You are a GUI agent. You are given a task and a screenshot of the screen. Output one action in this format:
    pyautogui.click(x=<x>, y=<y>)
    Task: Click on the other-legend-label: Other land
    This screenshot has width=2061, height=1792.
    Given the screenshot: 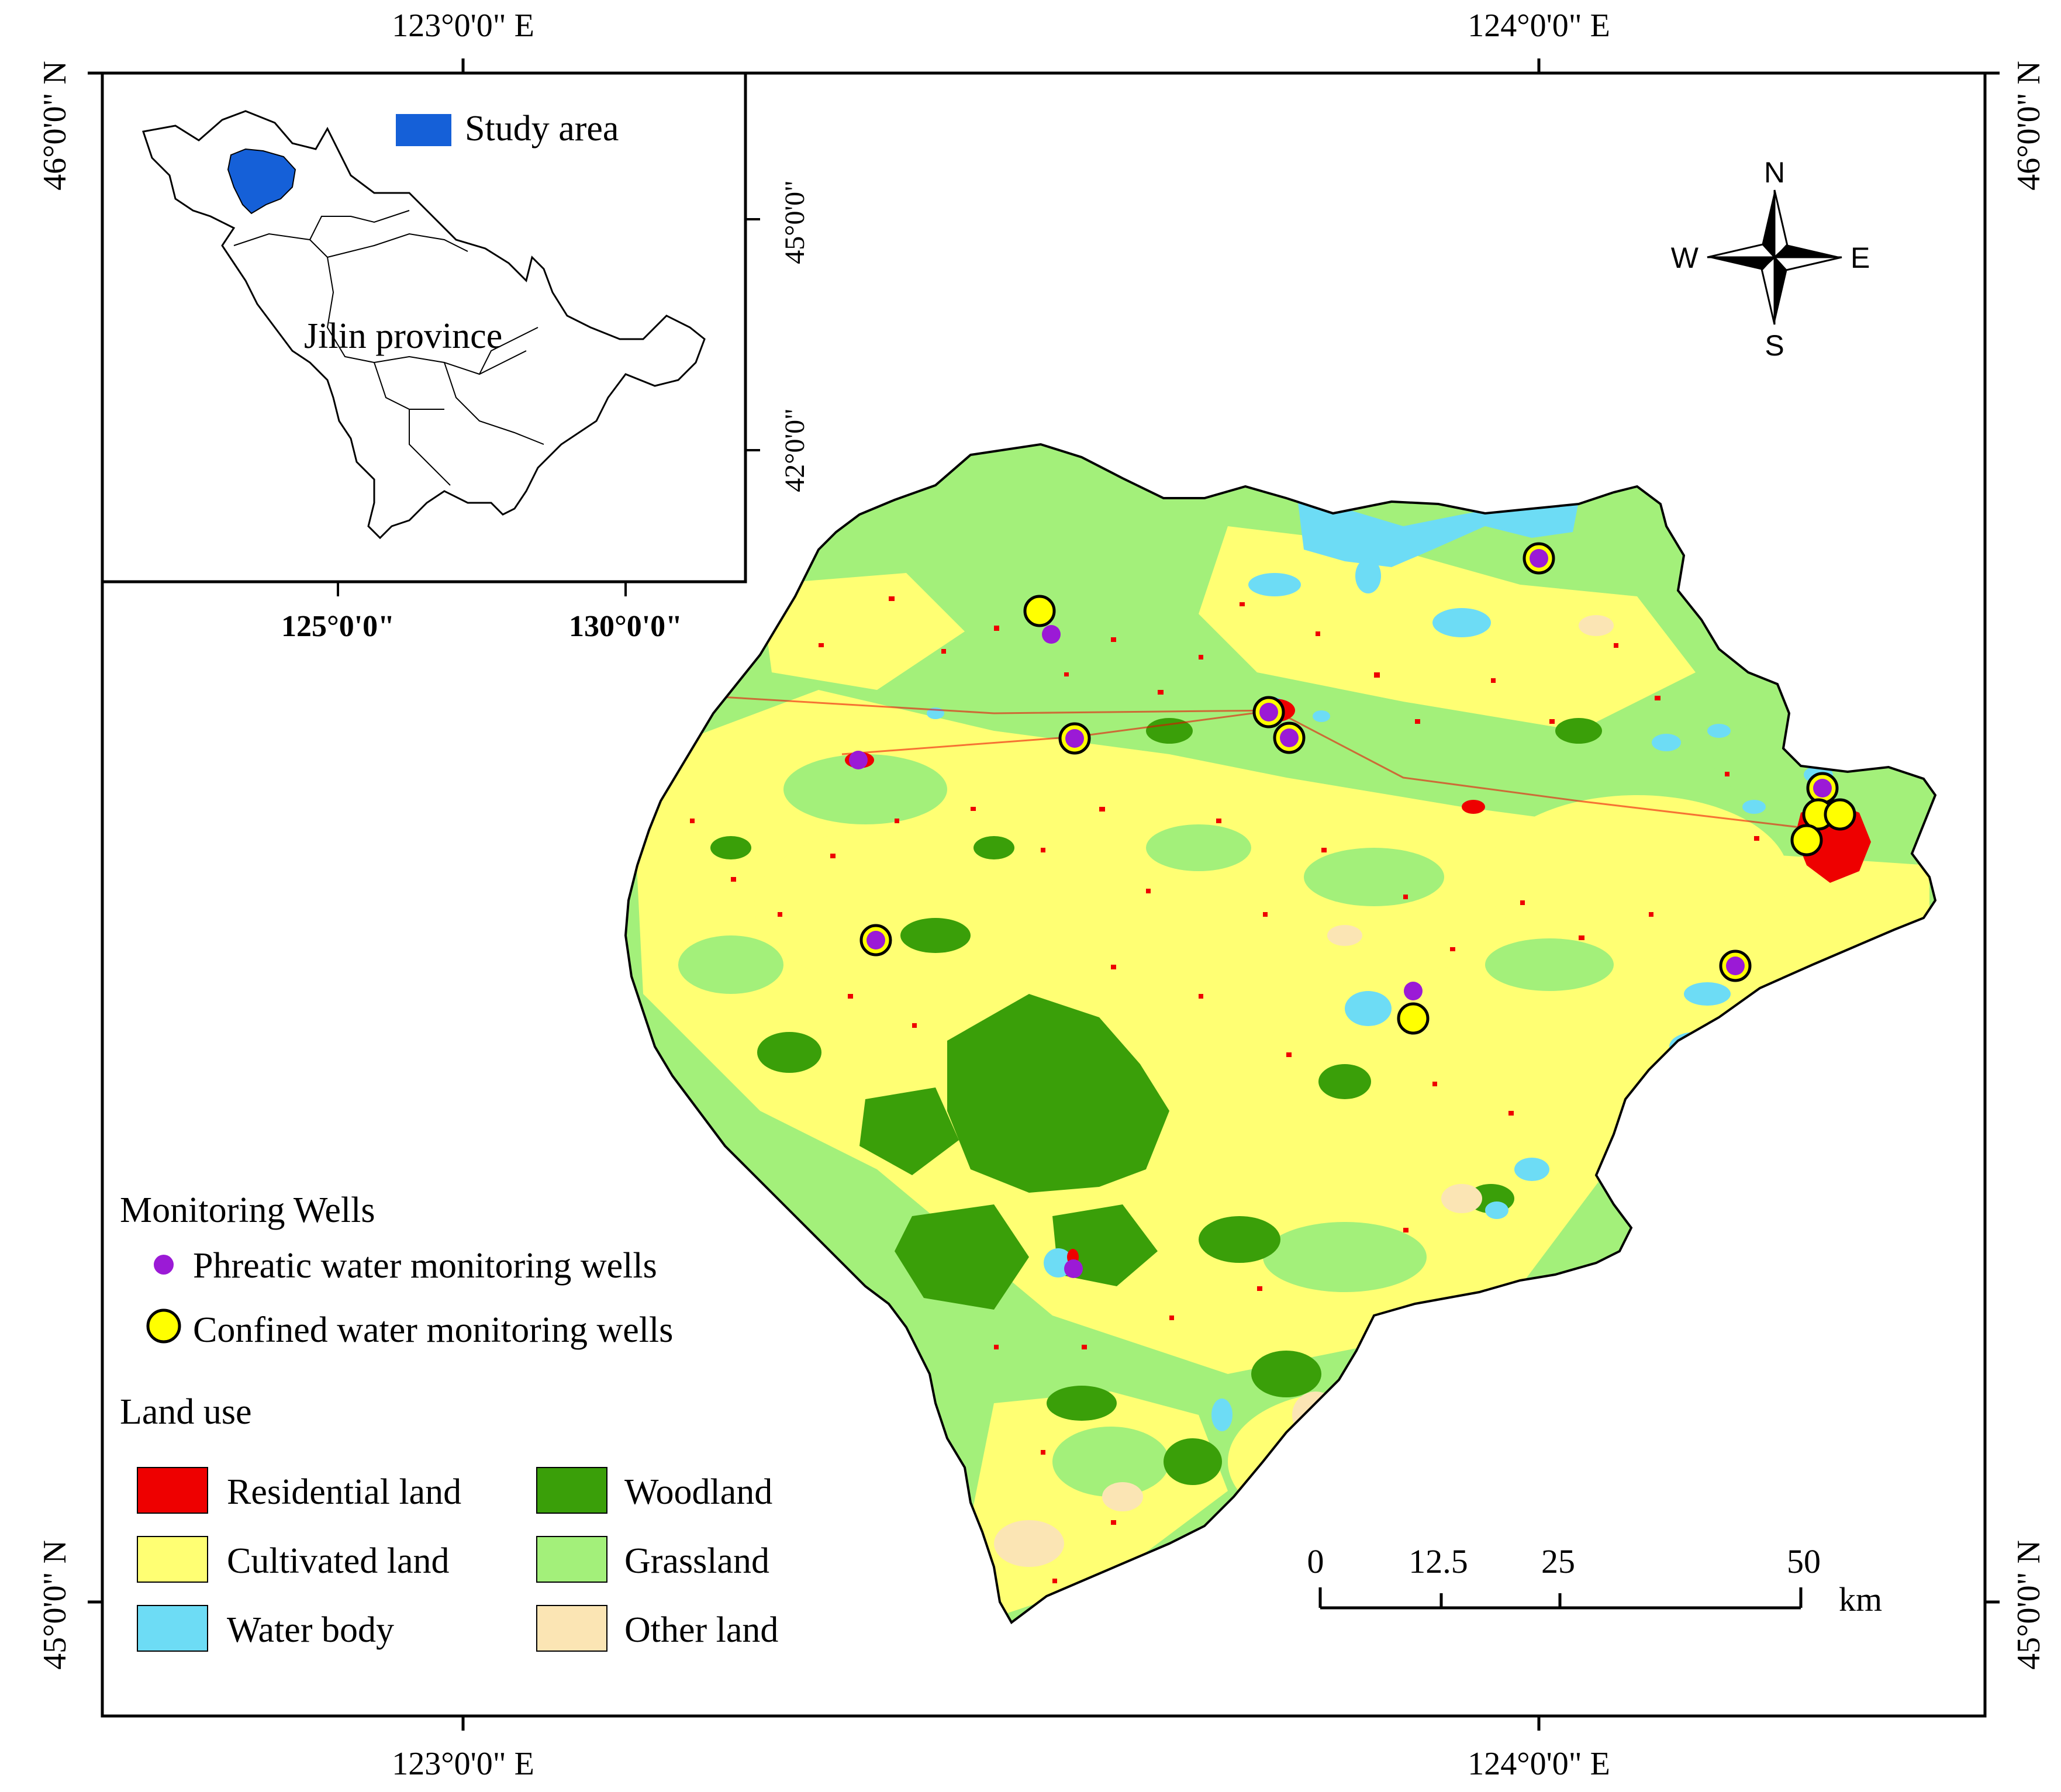 What is the action you would take?
    pyautogui.click(x=701, y=1630)
    